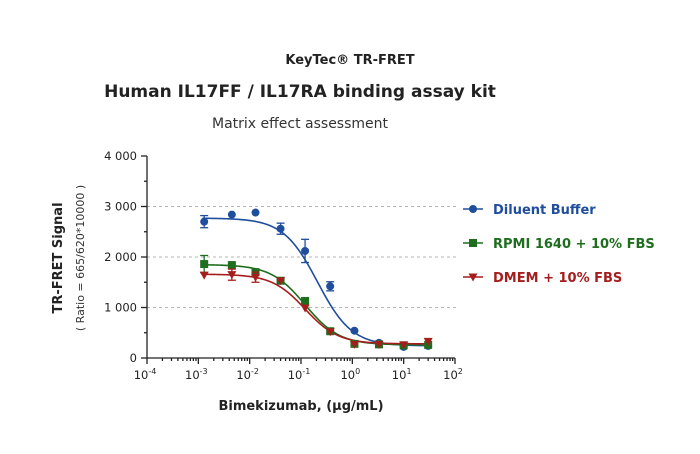 The image size is (700, 454). What do you see at coordinates (557, 278) in the screenshot?
I see `legend-label: DMEM + 10% FBS` at bounding box center [557, 278].